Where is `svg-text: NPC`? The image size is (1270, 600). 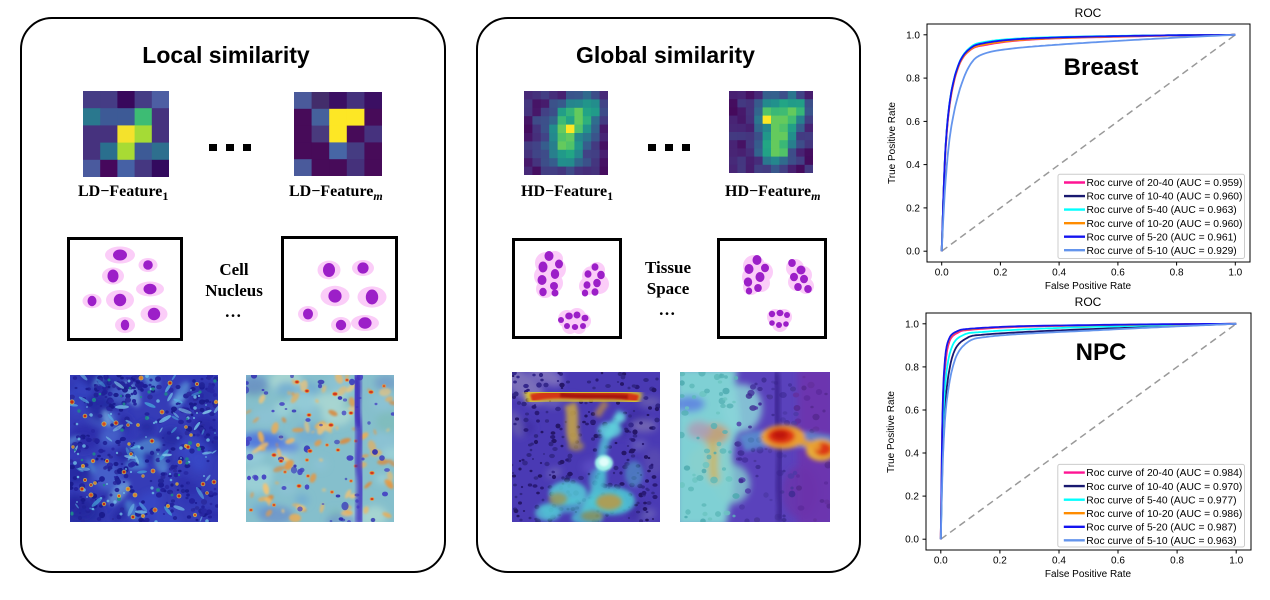 svg-text: NPC is located at coordinates (1101, 352).